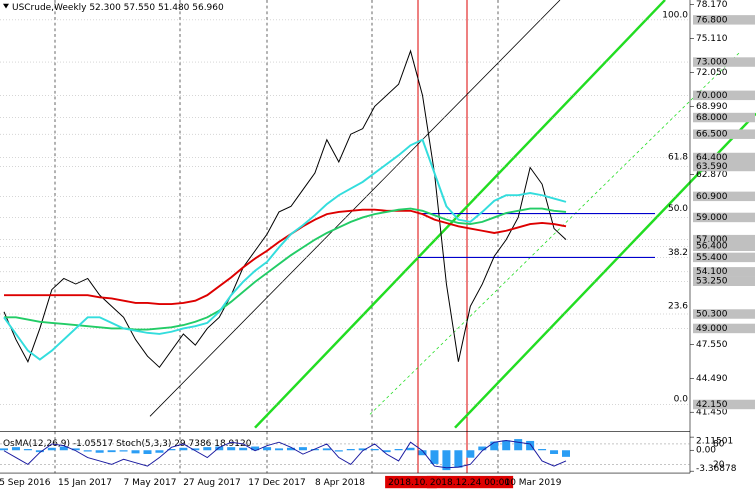 This screenshot has width=756, height=492. What do you see at coordinates (711, 175) in the screenshot?
I see `y-tick-label: 62.870` at bounding box center [711, 175].